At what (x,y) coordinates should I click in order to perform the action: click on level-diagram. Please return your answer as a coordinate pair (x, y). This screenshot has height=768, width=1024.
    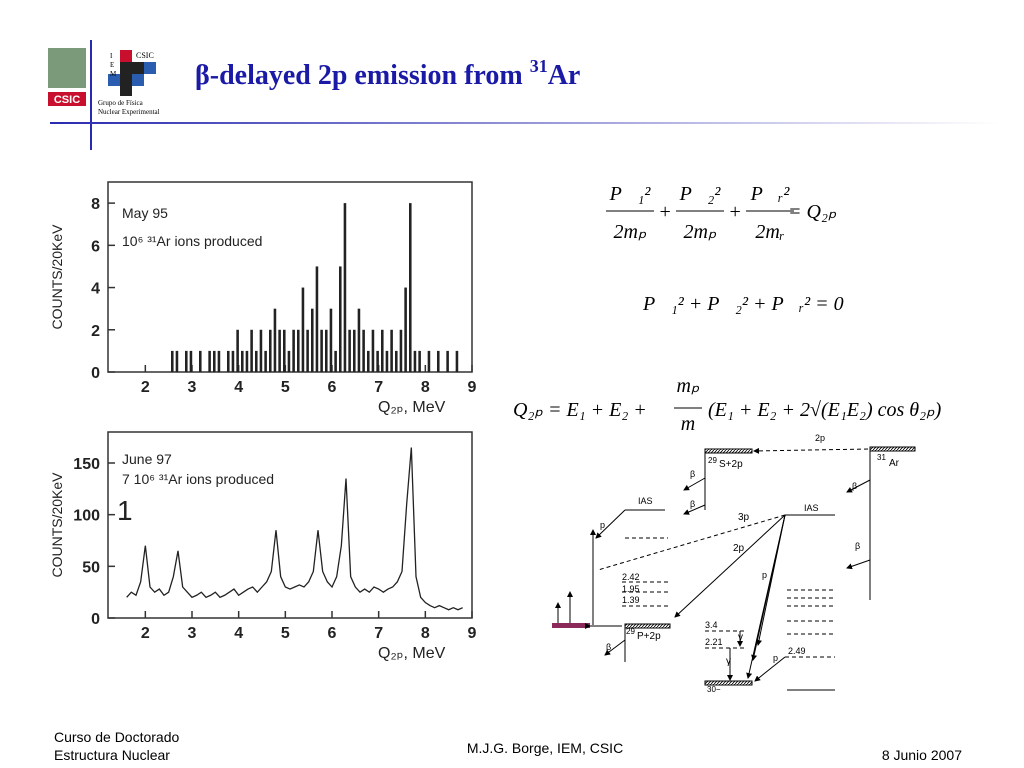
    Looking at the image, I should click on (734, 568).